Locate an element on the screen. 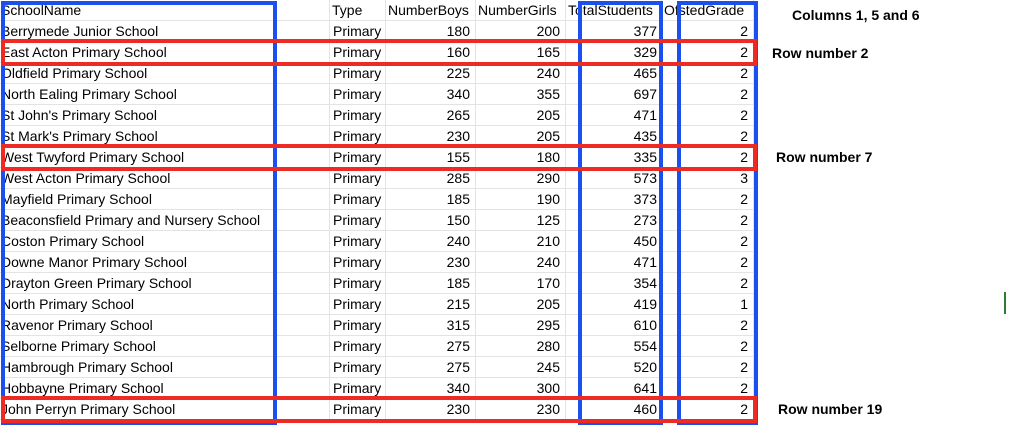 The height and width of the screenshot is (441, 1009). number-boys-cell: 340 is located at coordinates (431, 388).